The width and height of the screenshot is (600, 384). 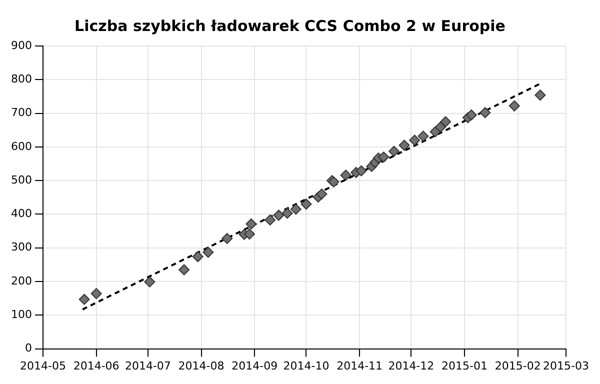 What do you see at coordinates (21, 146) in the screenshot?
I see `y-tick-label: 600` at bounding box center [21, 146].